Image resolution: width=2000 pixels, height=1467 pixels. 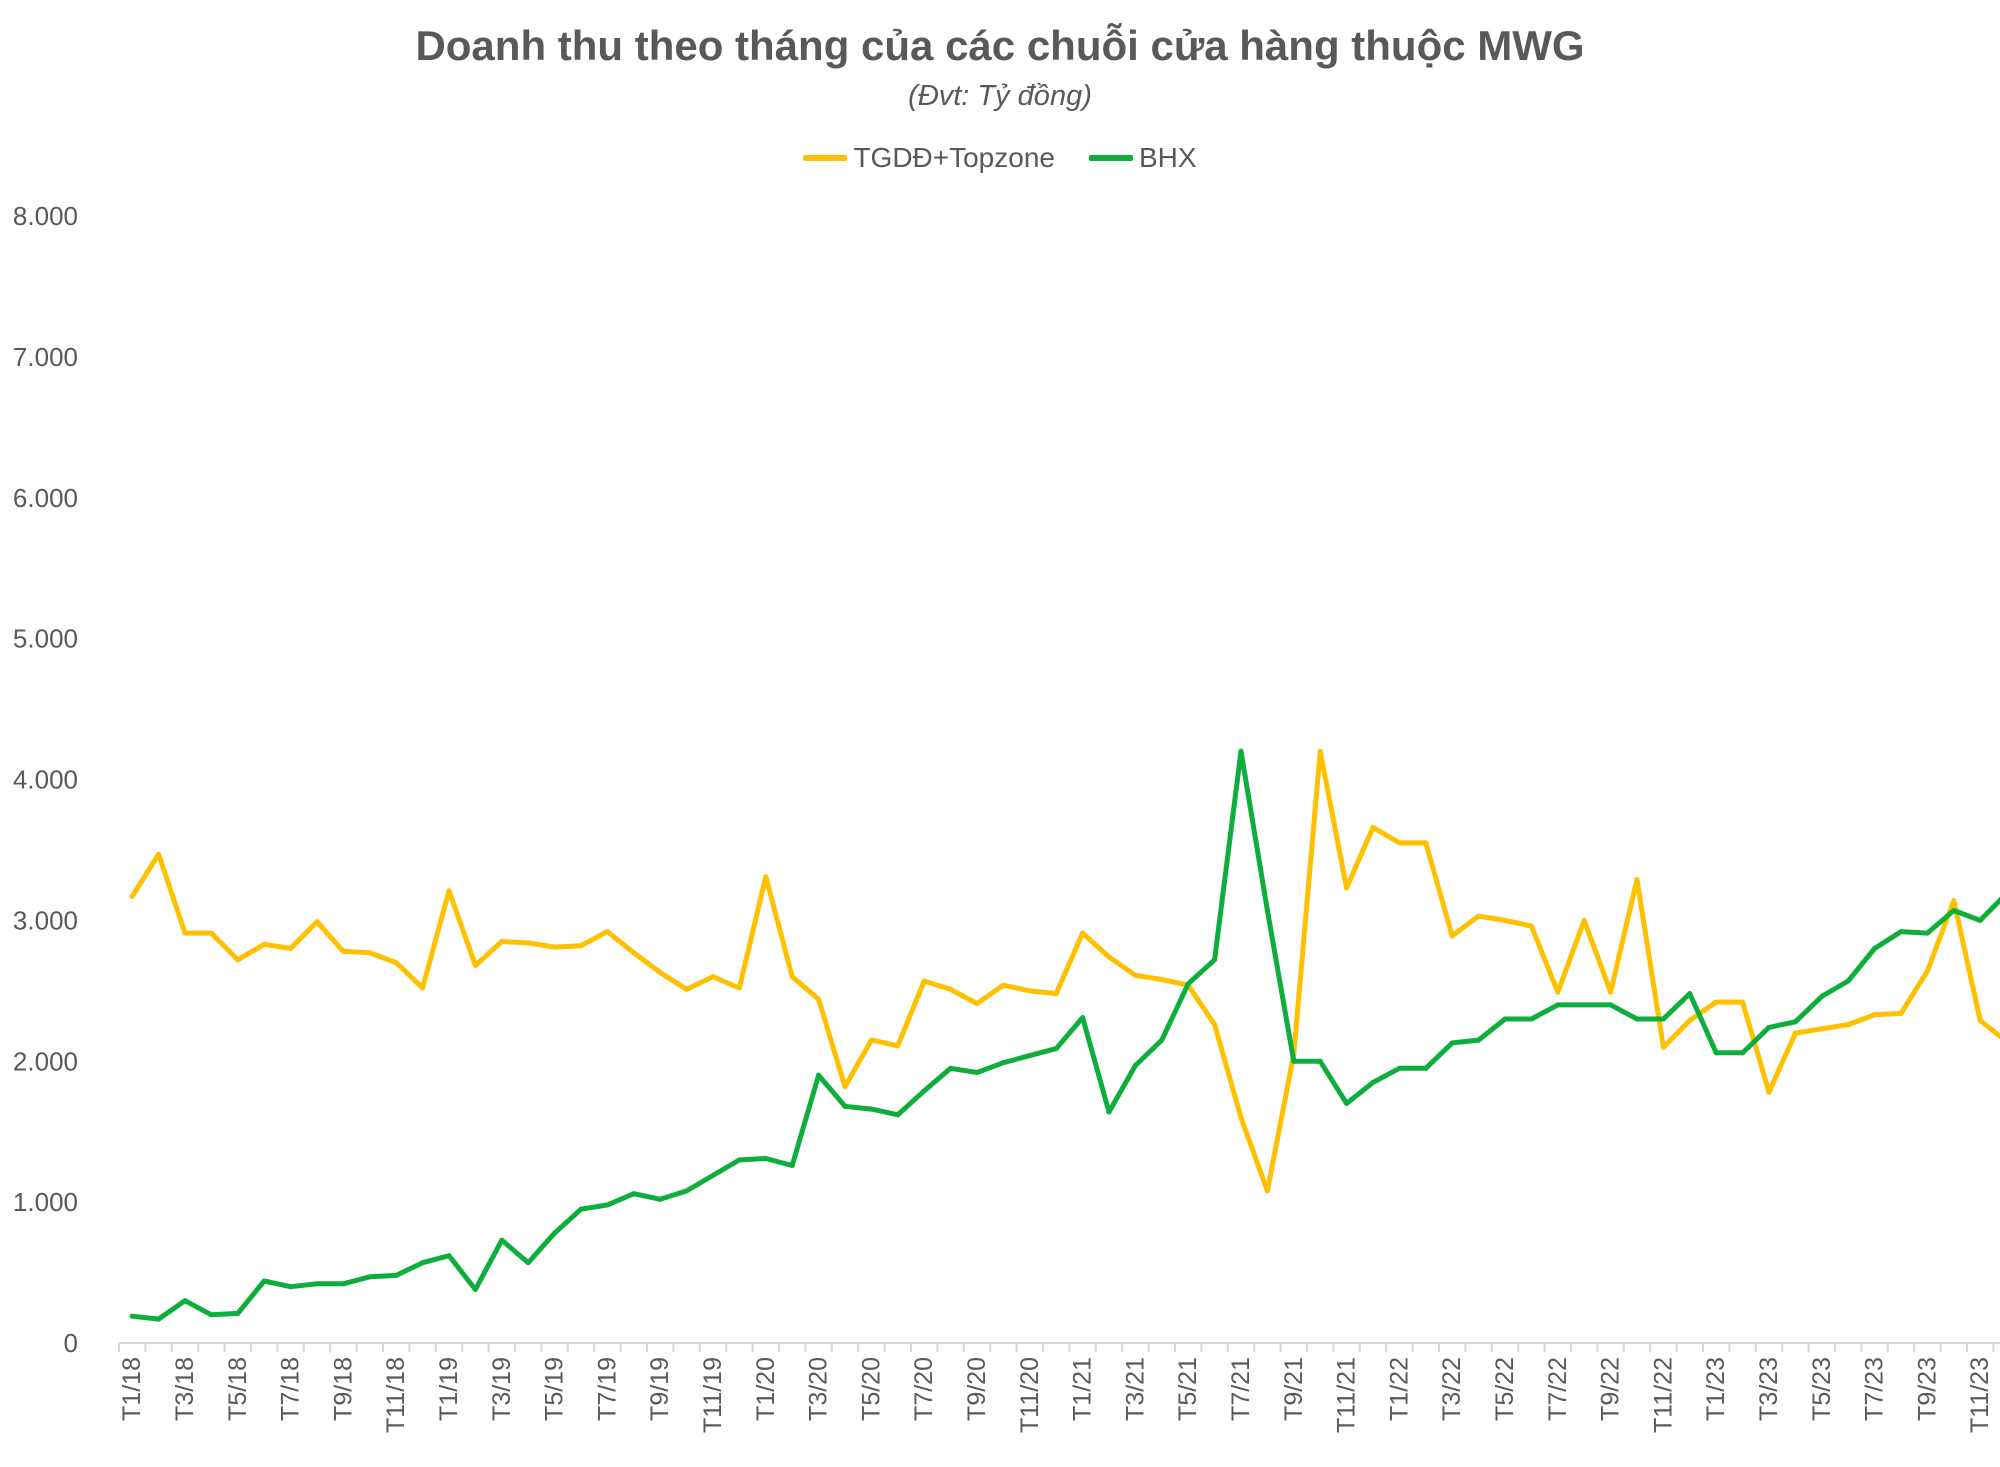 I want to click on x-tick-label: T11/22, so click(x=1663, y=1395).